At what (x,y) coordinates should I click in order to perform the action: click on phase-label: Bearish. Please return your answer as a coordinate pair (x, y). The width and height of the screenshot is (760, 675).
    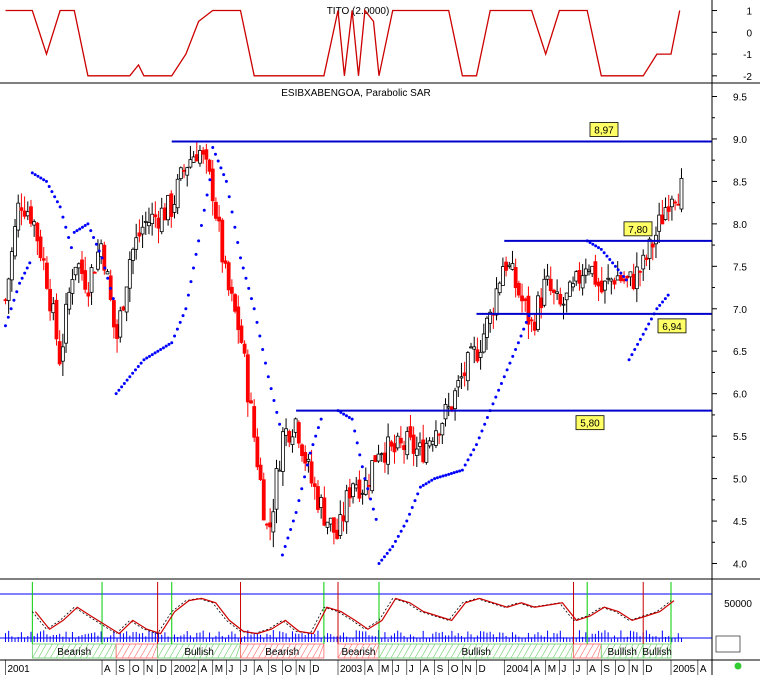
    Looking at the image, I should click on (359, 652).